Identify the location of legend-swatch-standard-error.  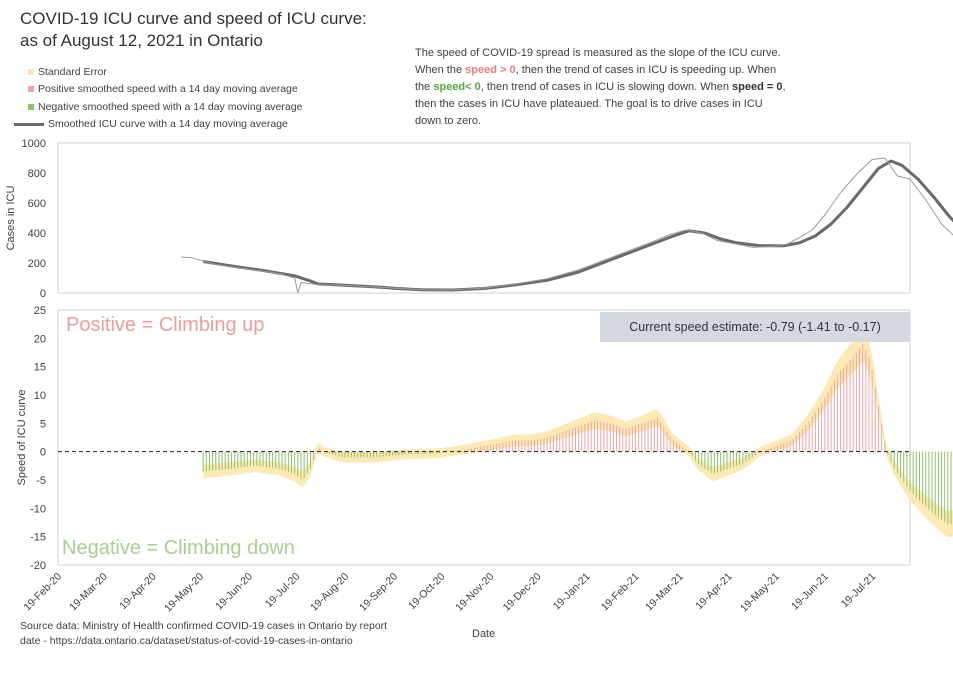
(31, 71).